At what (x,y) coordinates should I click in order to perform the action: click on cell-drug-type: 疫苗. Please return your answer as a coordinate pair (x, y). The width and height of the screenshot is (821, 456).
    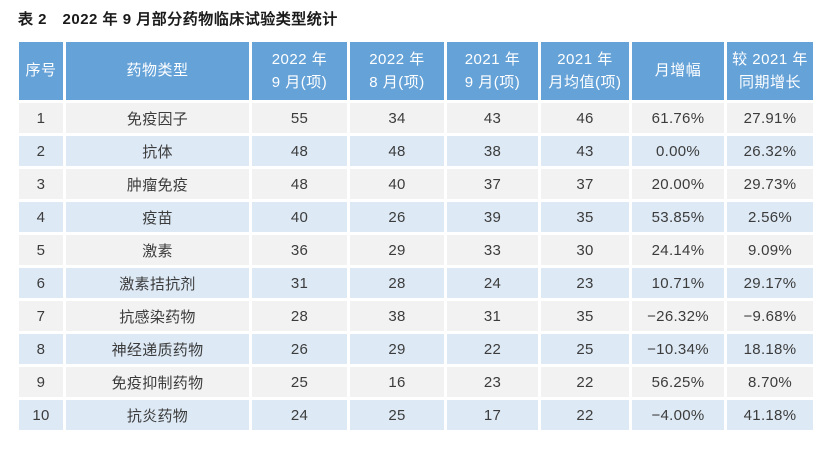
    Looking at the image, I should click on (157, 217).